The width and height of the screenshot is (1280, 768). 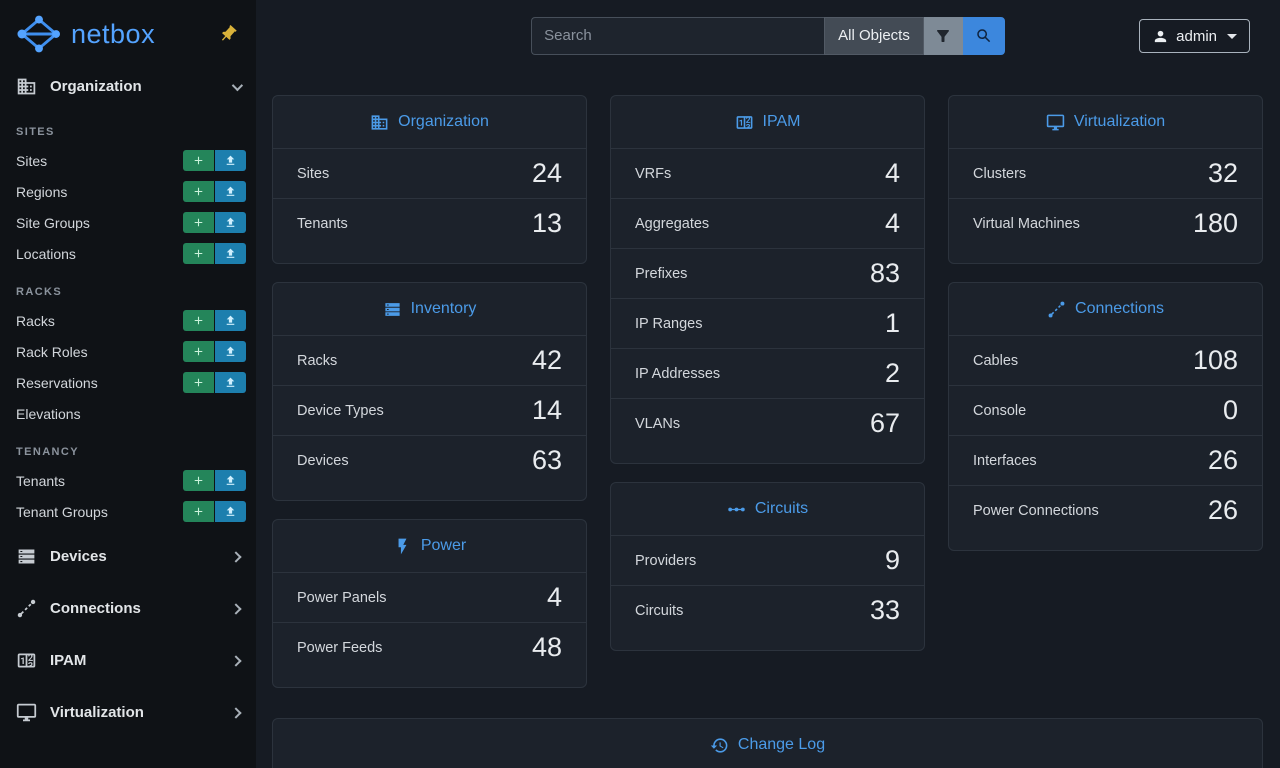 What do you see at coordinates (666, 560) in the screenshot?
I see `stat-label: Providers` at bounding box center [666, 560].